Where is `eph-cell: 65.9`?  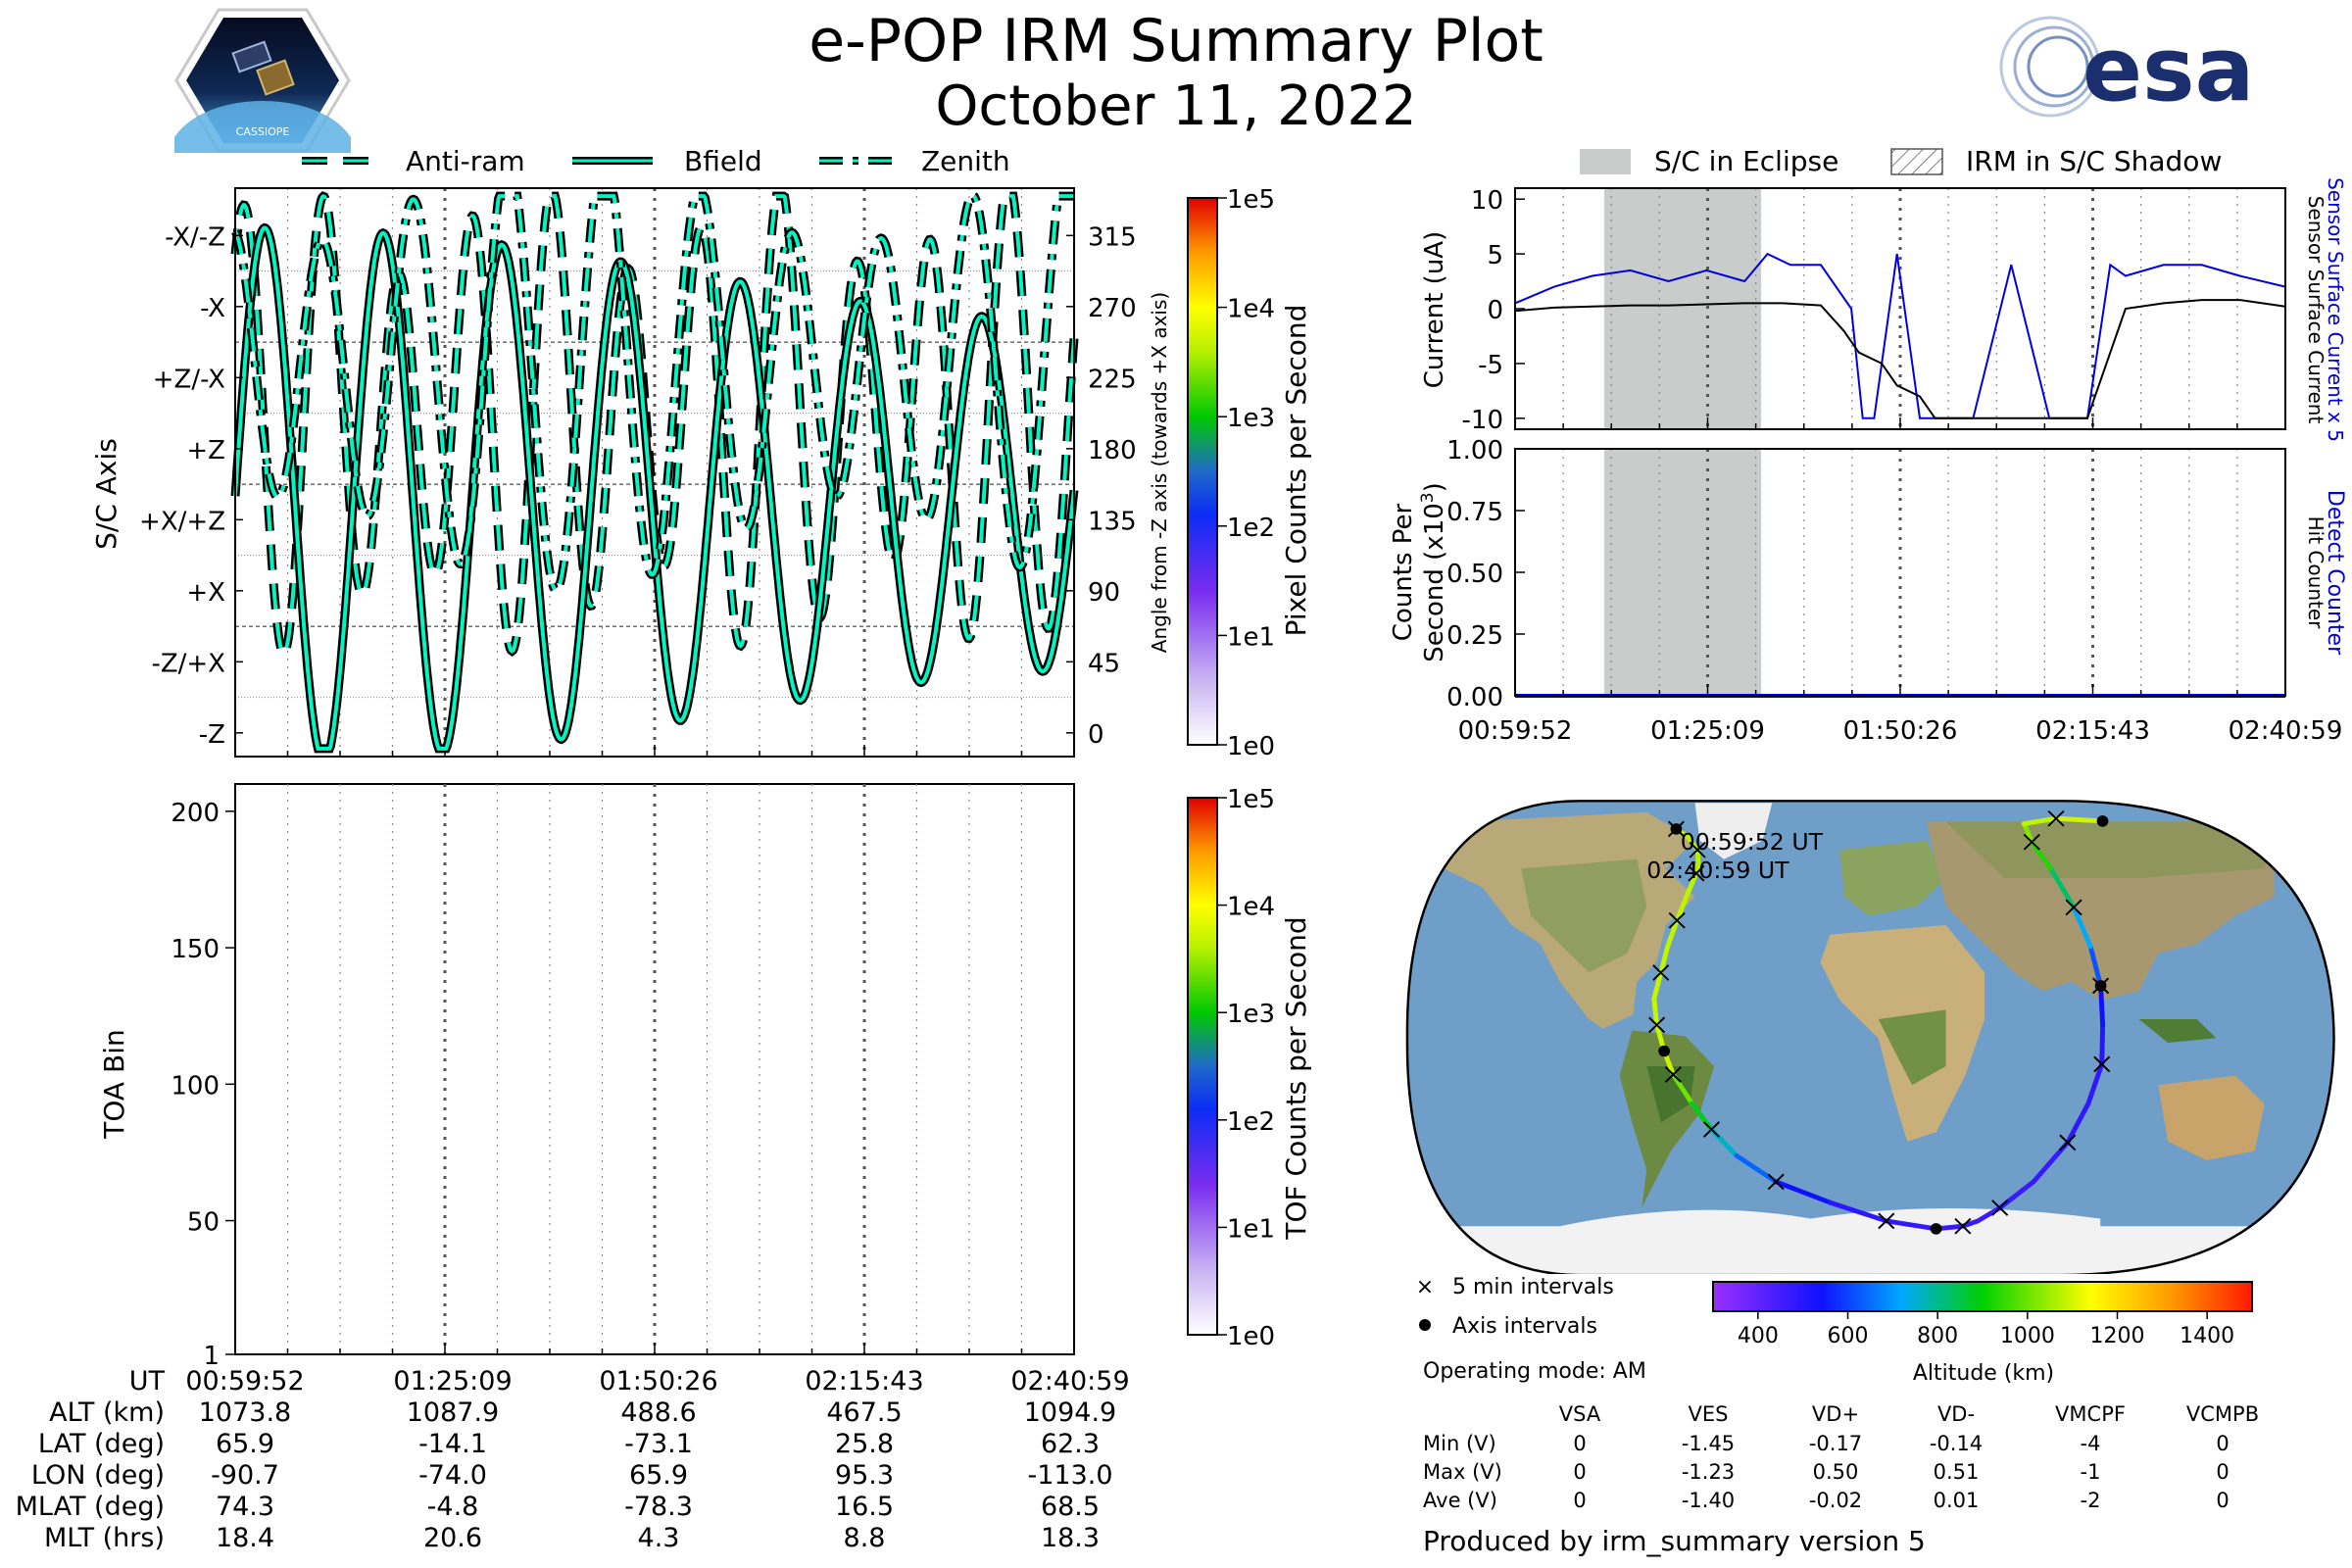
eph-cell: 65.9 is located at coordinates (245, 1444).